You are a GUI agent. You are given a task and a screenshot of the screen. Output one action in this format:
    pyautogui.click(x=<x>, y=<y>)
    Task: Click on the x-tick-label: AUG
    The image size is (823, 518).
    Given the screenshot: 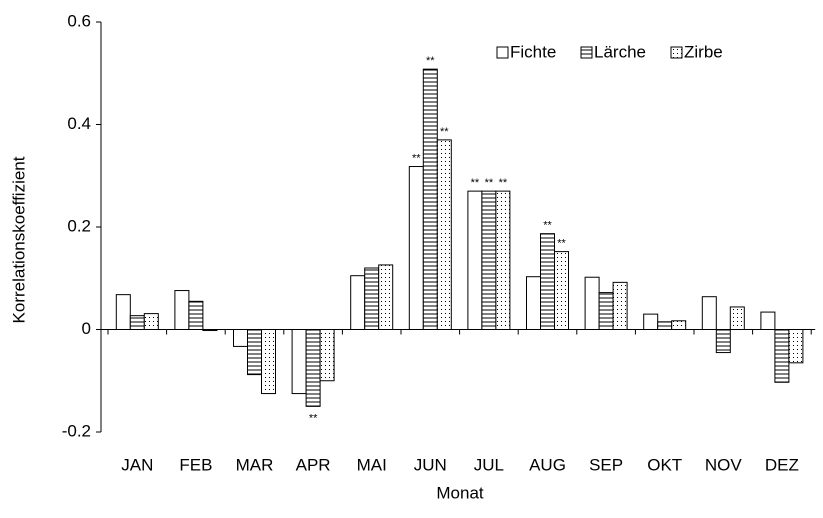 What is the action you would take?
    pyautogui.click(x=547, y=464)
    